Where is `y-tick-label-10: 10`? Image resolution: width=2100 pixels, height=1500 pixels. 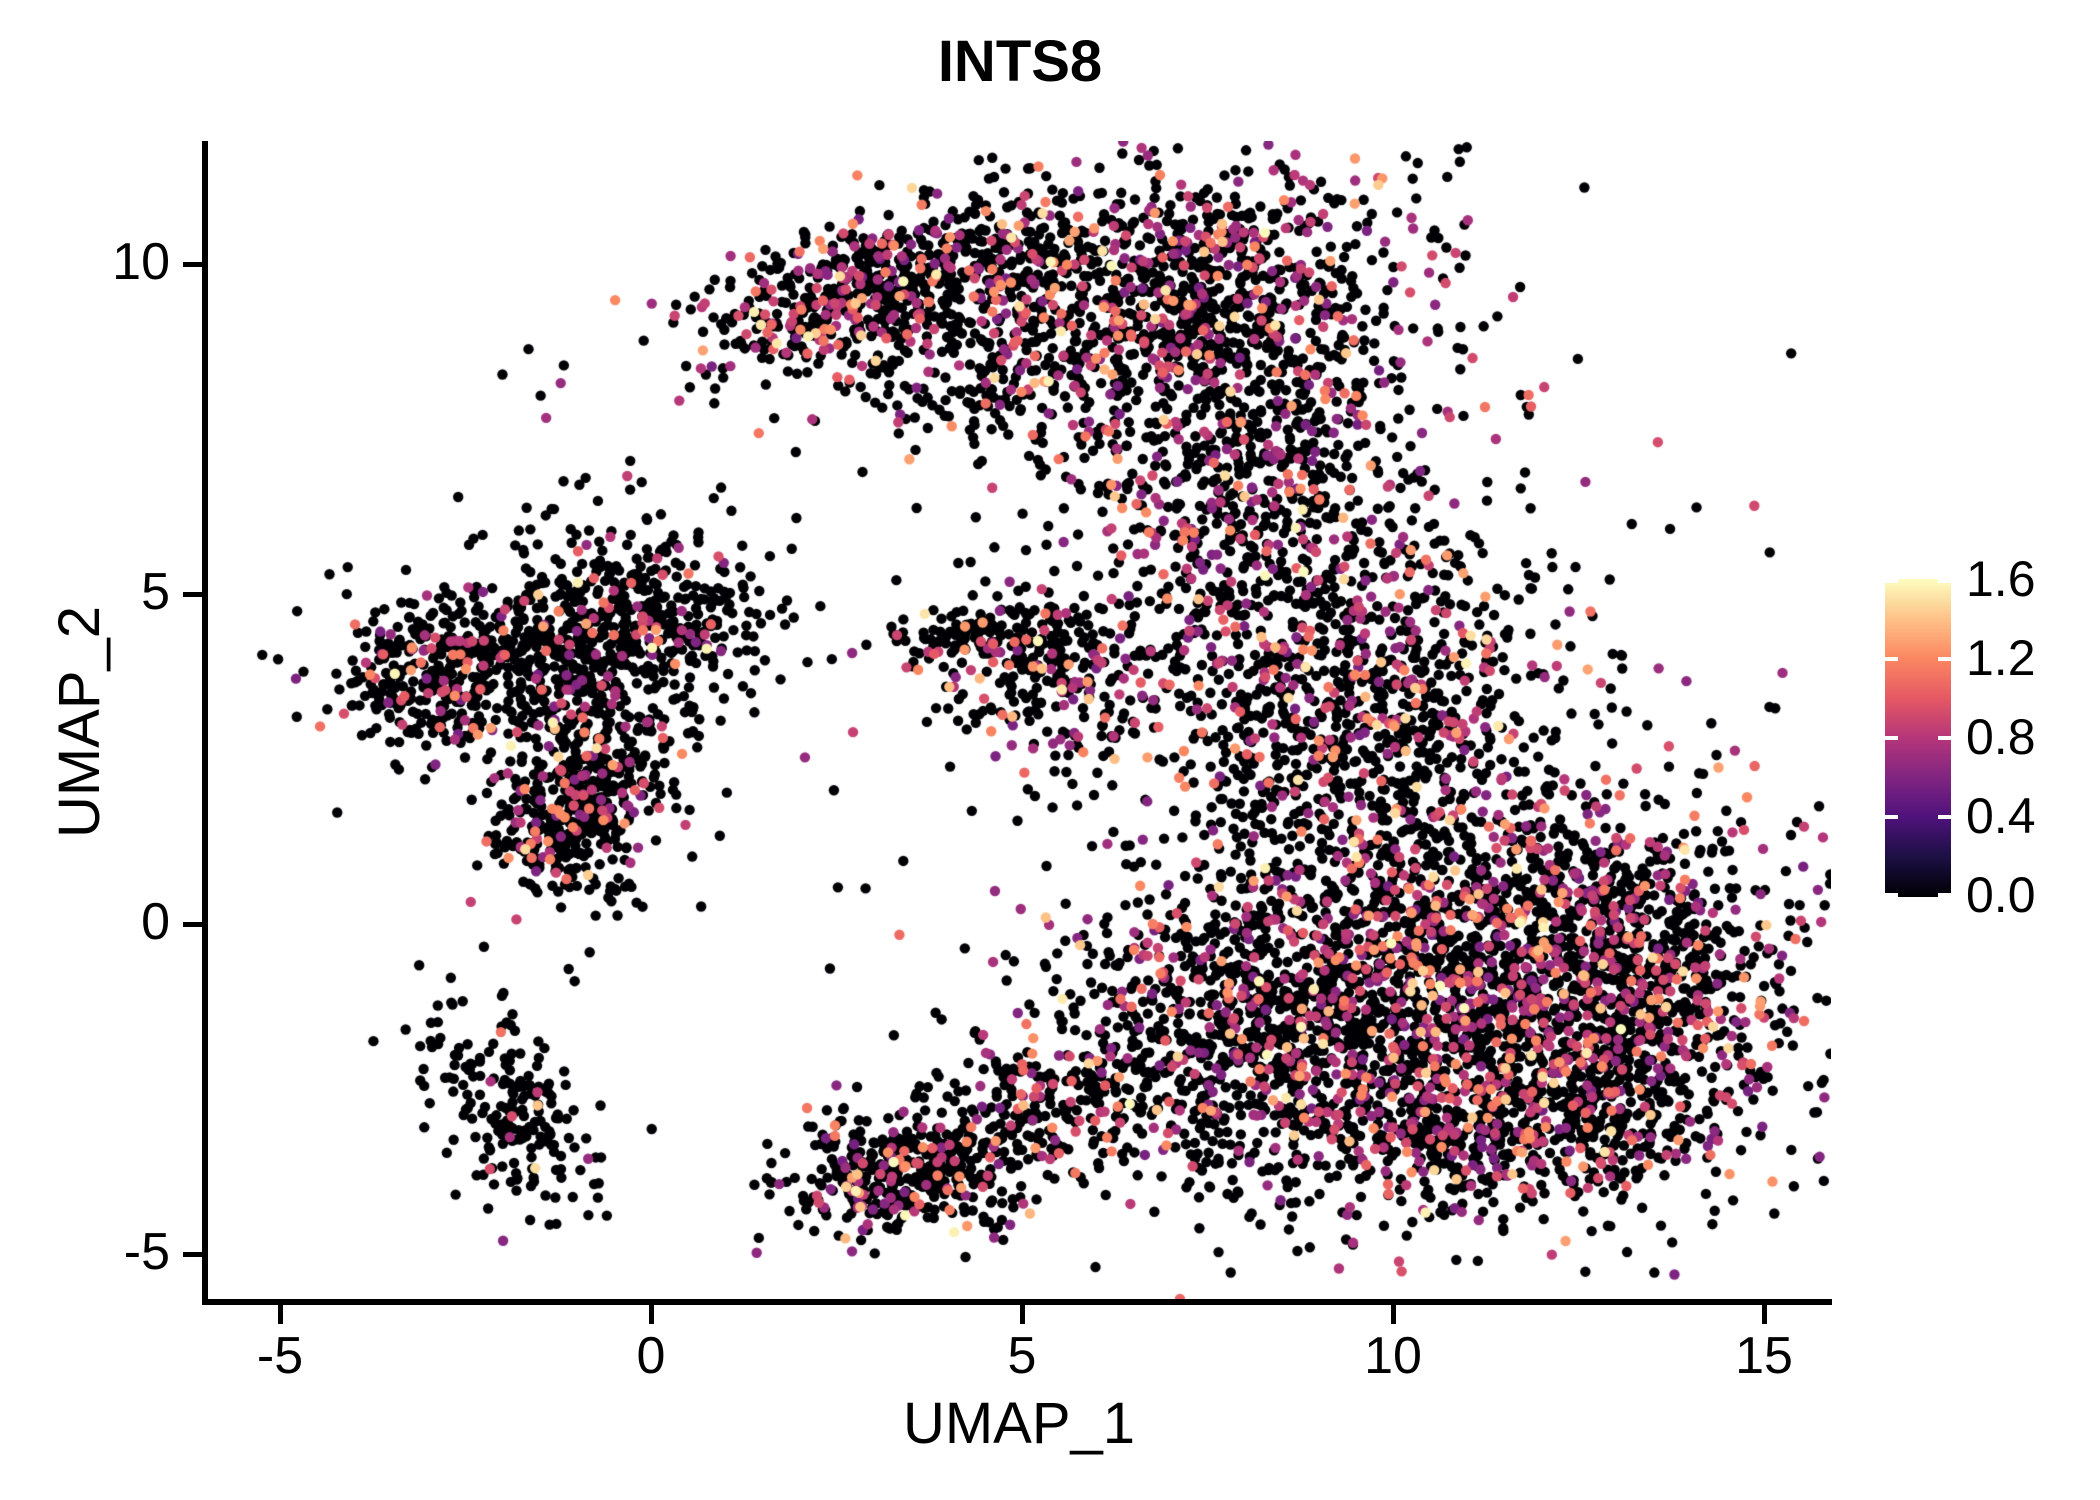 y-tick-label-10: 10 is located at coordinates (141, 262).